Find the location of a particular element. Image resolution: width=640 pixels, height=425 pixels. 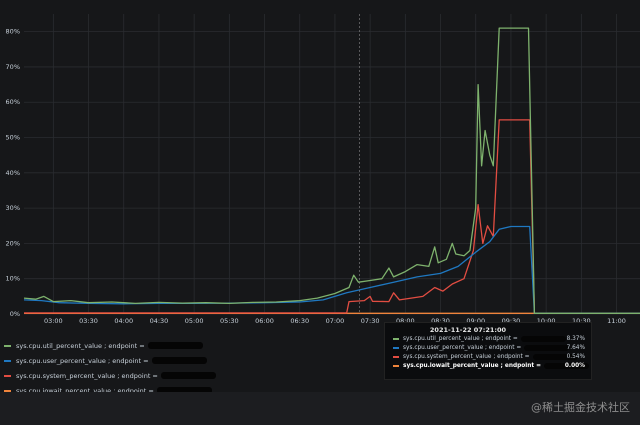

watermark: @稀土掘金技术社区 is located at coordinates (580, 407).